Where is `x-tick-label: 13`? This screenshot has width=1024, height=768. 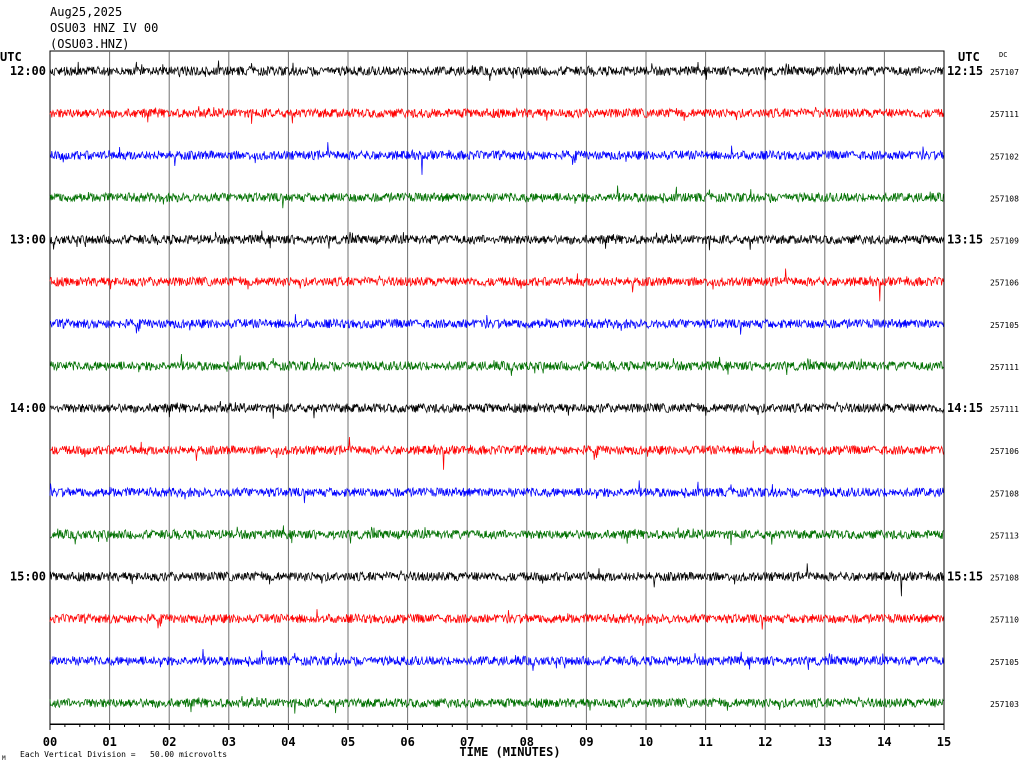 x-tick-label: 13 is located at coordinates (825, 742).